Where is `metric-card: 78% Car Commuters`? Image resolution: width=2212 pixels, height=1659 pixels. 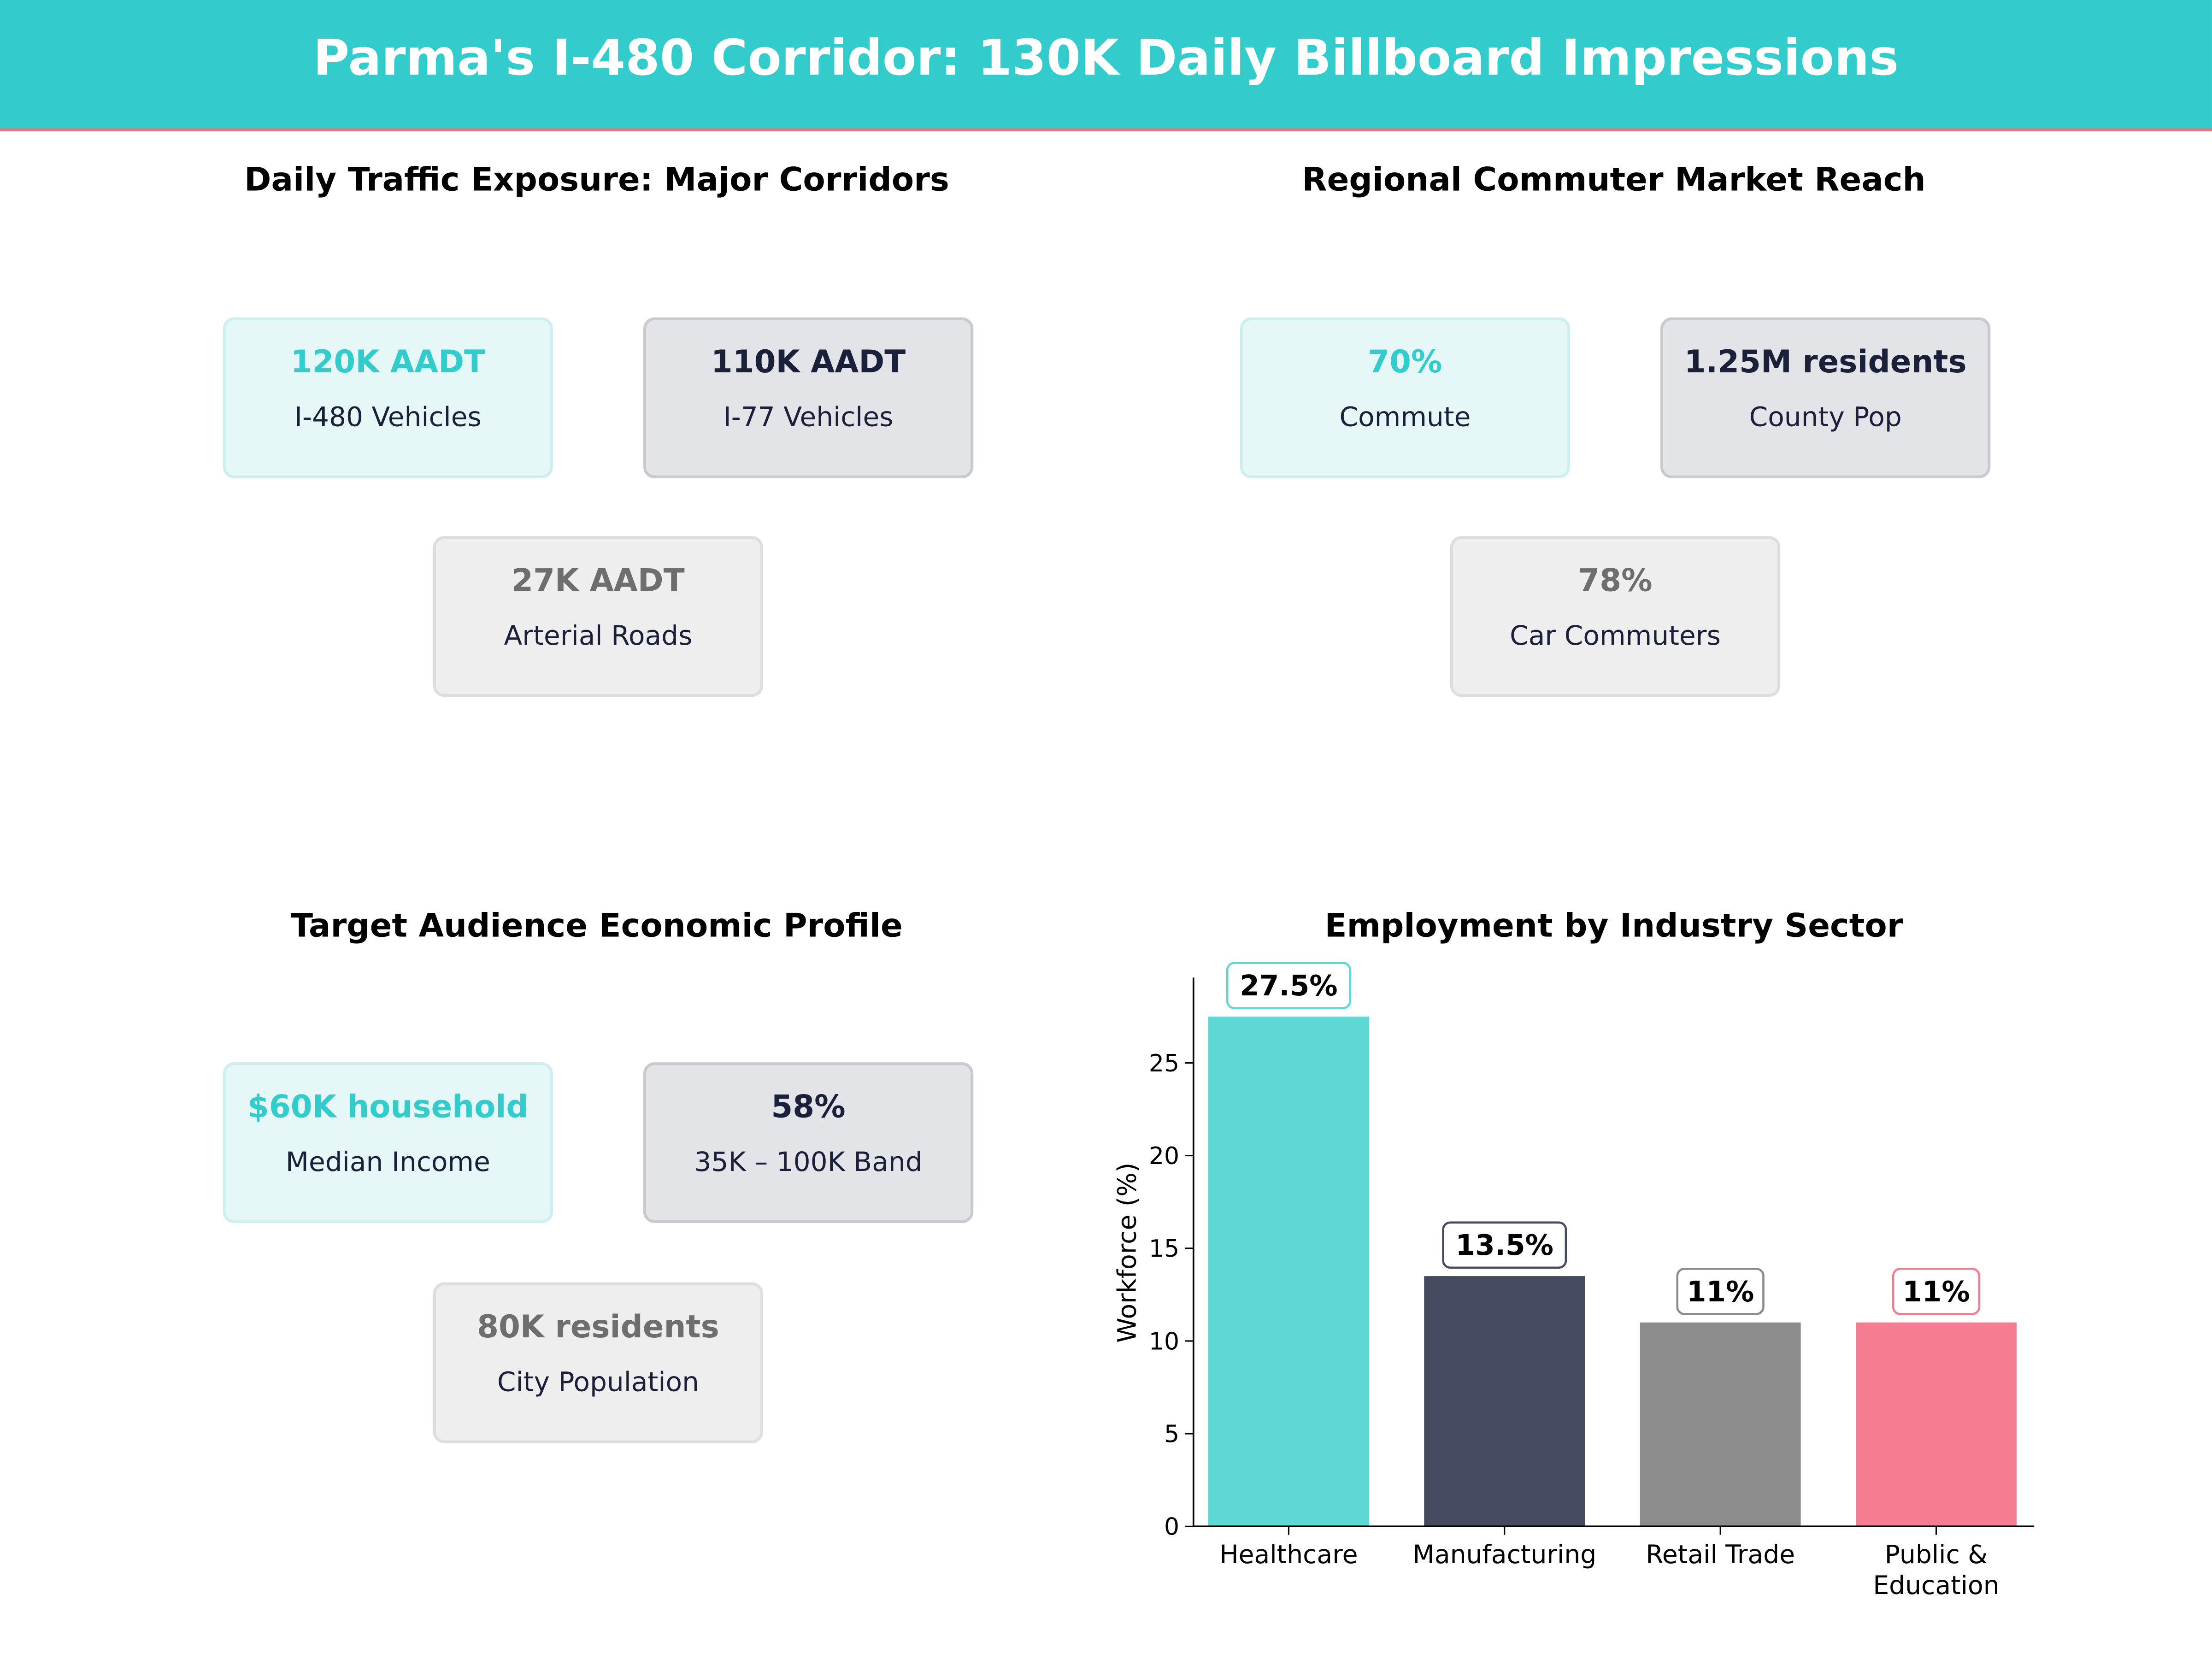
metric-card: 78% Car Commuters is located at coordinates (1615, 616).